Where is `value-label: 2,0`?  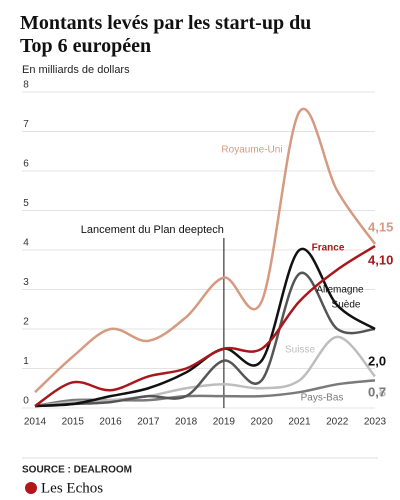
value-label: 2,0 is located at coordinates (377, 360).